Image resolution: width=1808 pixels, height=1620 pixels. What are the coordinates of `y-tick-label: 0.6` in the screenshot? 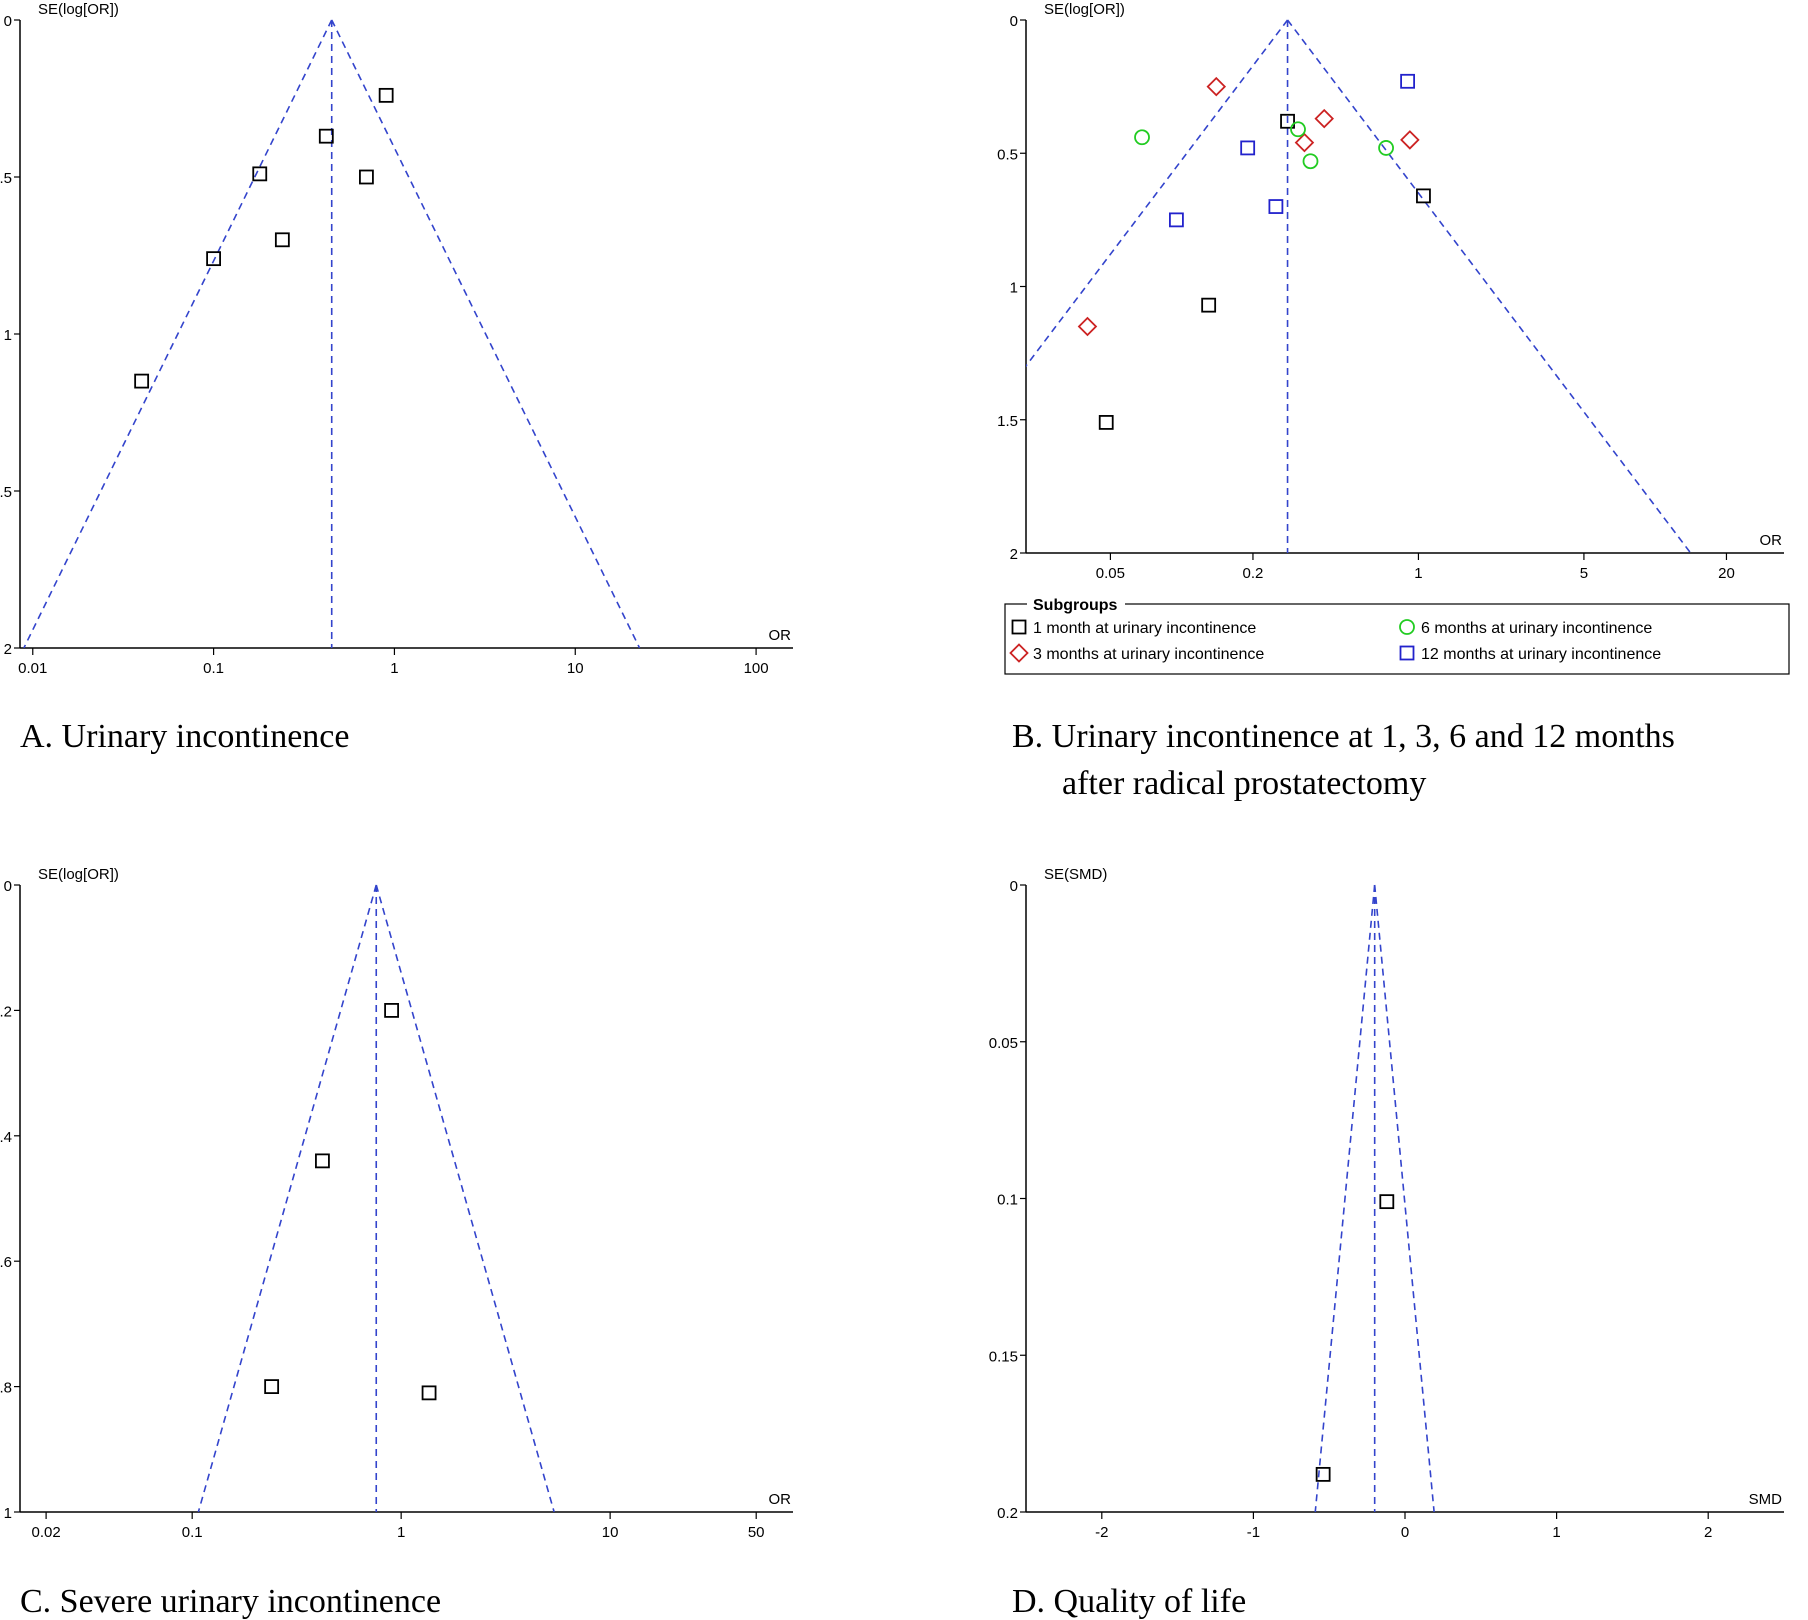 It's located at (6, 1262).